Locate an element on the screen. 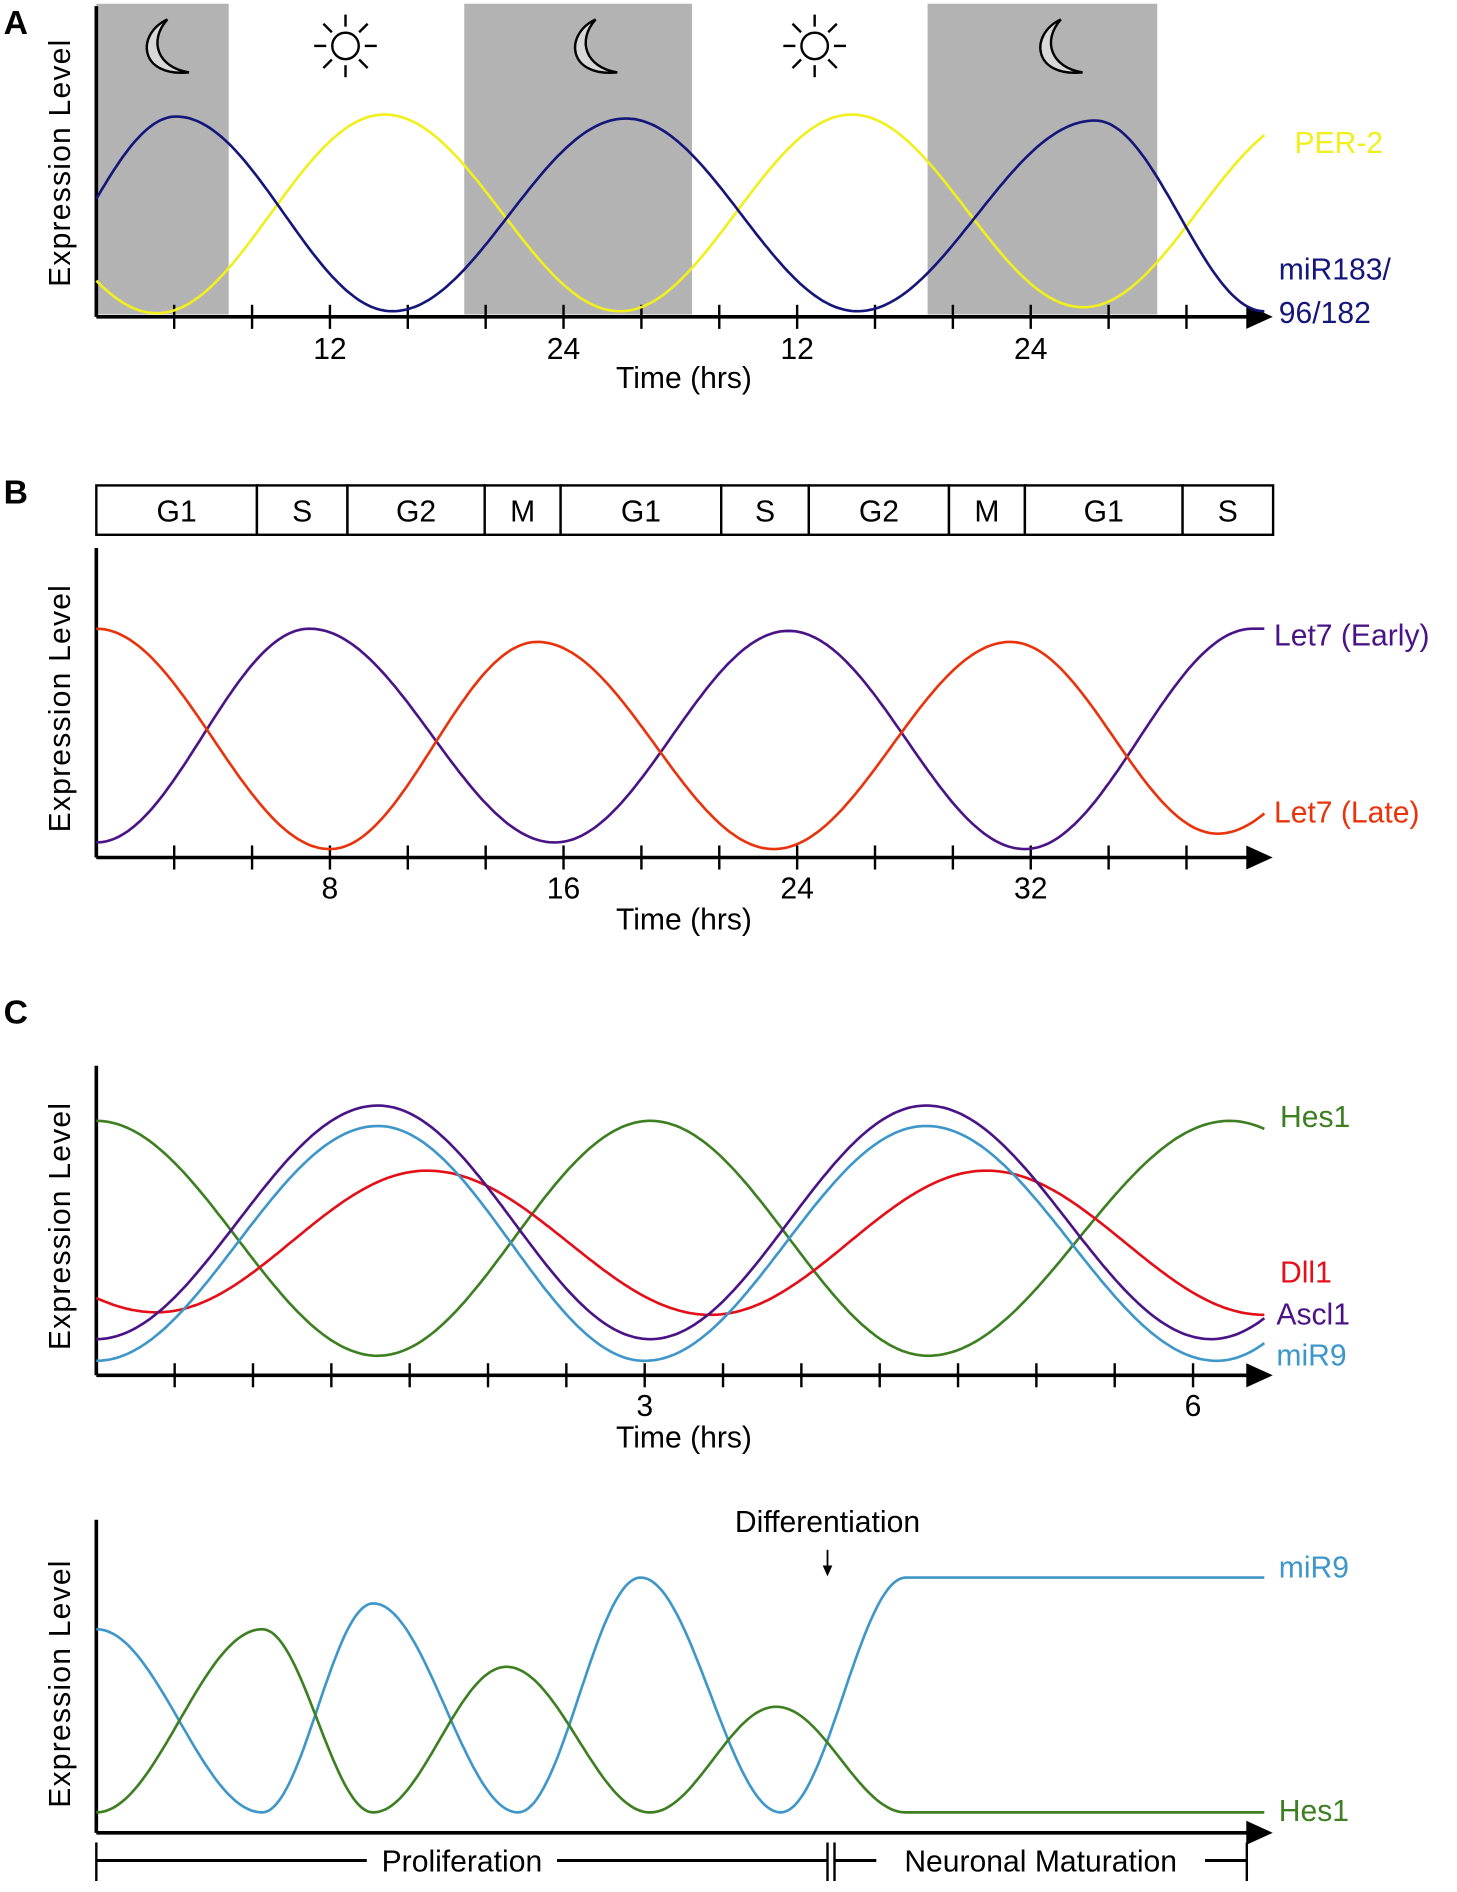 This screenshot has width=1457, height=1892. panel-label: C is located at coordinates (16, 1013).